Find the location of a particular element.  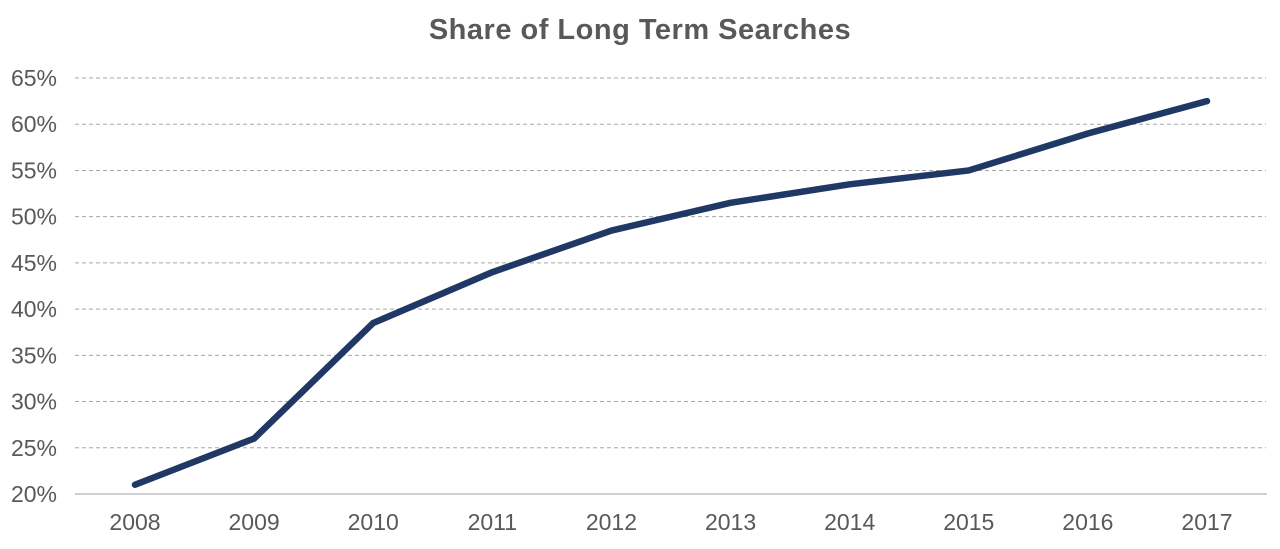

x-axis-tick-label: 2013 is located at coordinates (730, 522).